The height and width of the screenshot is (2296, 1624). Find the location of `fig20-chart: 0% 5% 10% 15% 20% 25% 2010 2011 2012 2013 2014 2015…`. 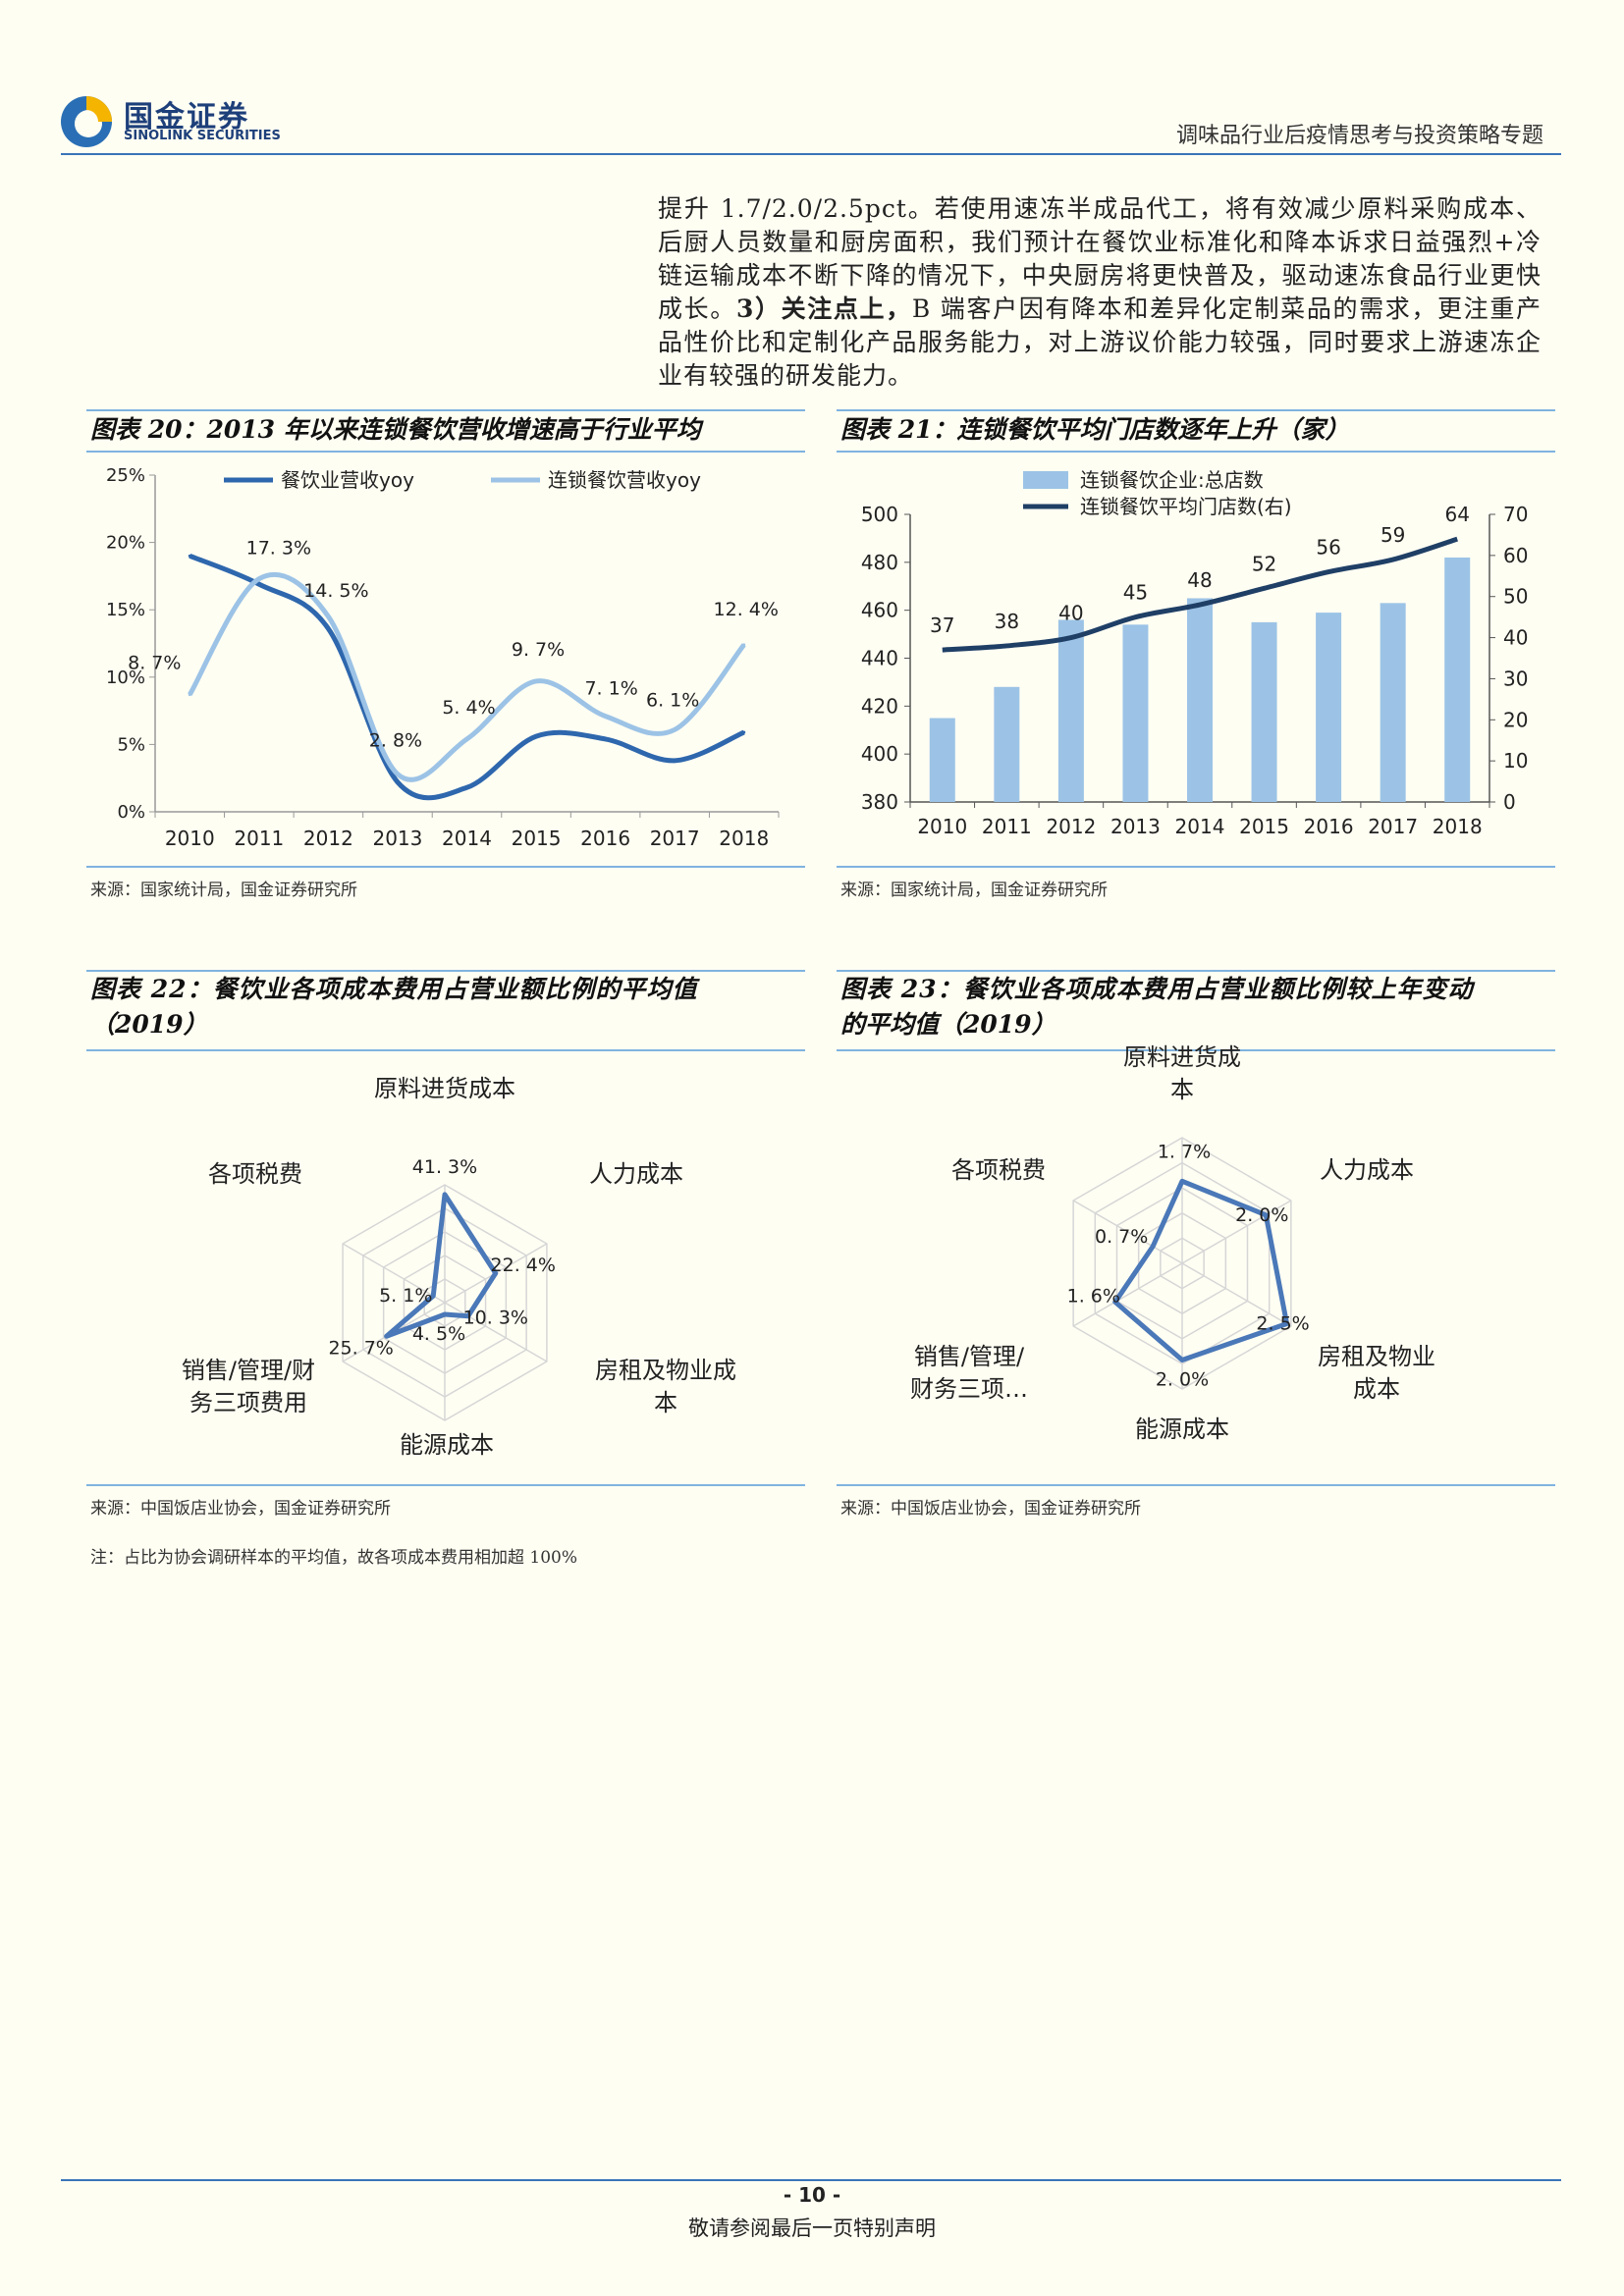

fig20-chart: 0% 5% 10% 15% 20% 25% 2010 2011 2012 2013 2014 2015… is located at coordinates (443, 657).